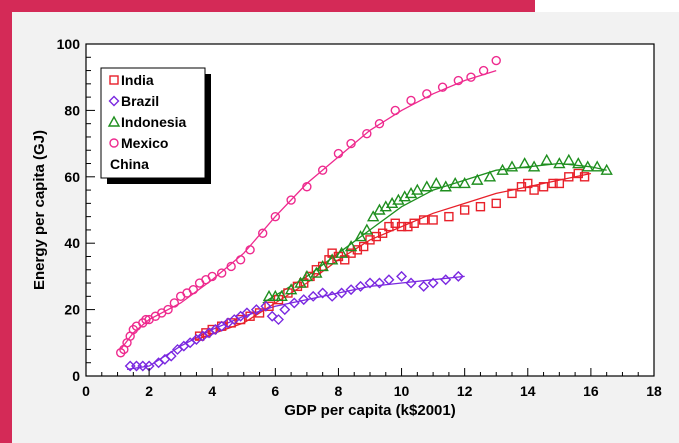 The image size is (679, 443). I want to click on legend-indonesia-label: Indonesia, so click(154, 122).